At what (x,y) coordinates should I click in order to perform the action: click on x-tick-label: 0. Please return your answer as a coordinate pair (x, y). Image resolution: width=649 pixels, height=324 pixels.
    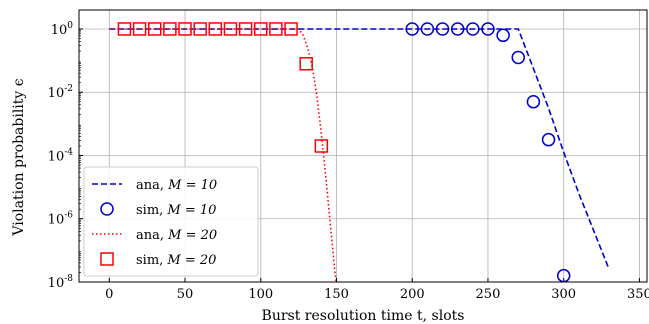
    Looking at the image, I should click on (109, 294).